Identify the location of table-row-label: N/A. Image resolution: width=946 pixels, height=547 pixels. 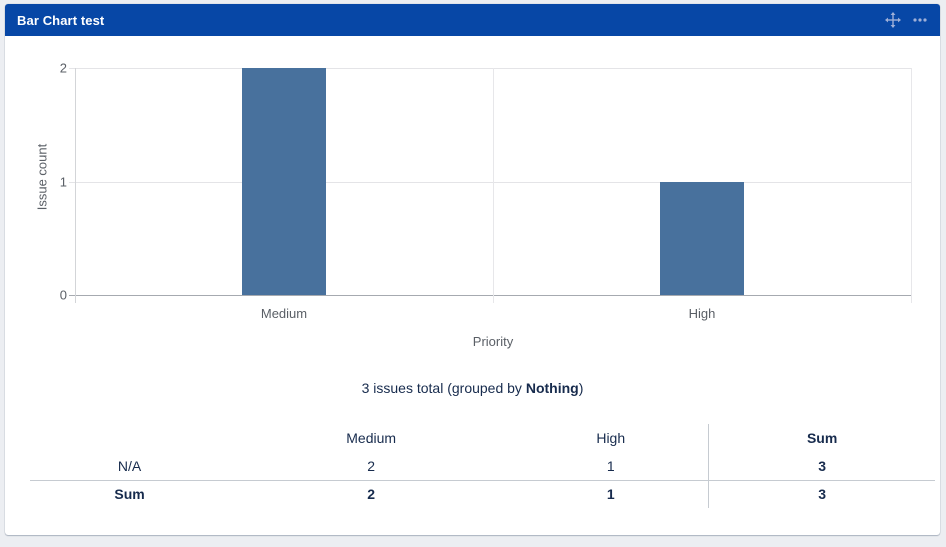
(129, 465).